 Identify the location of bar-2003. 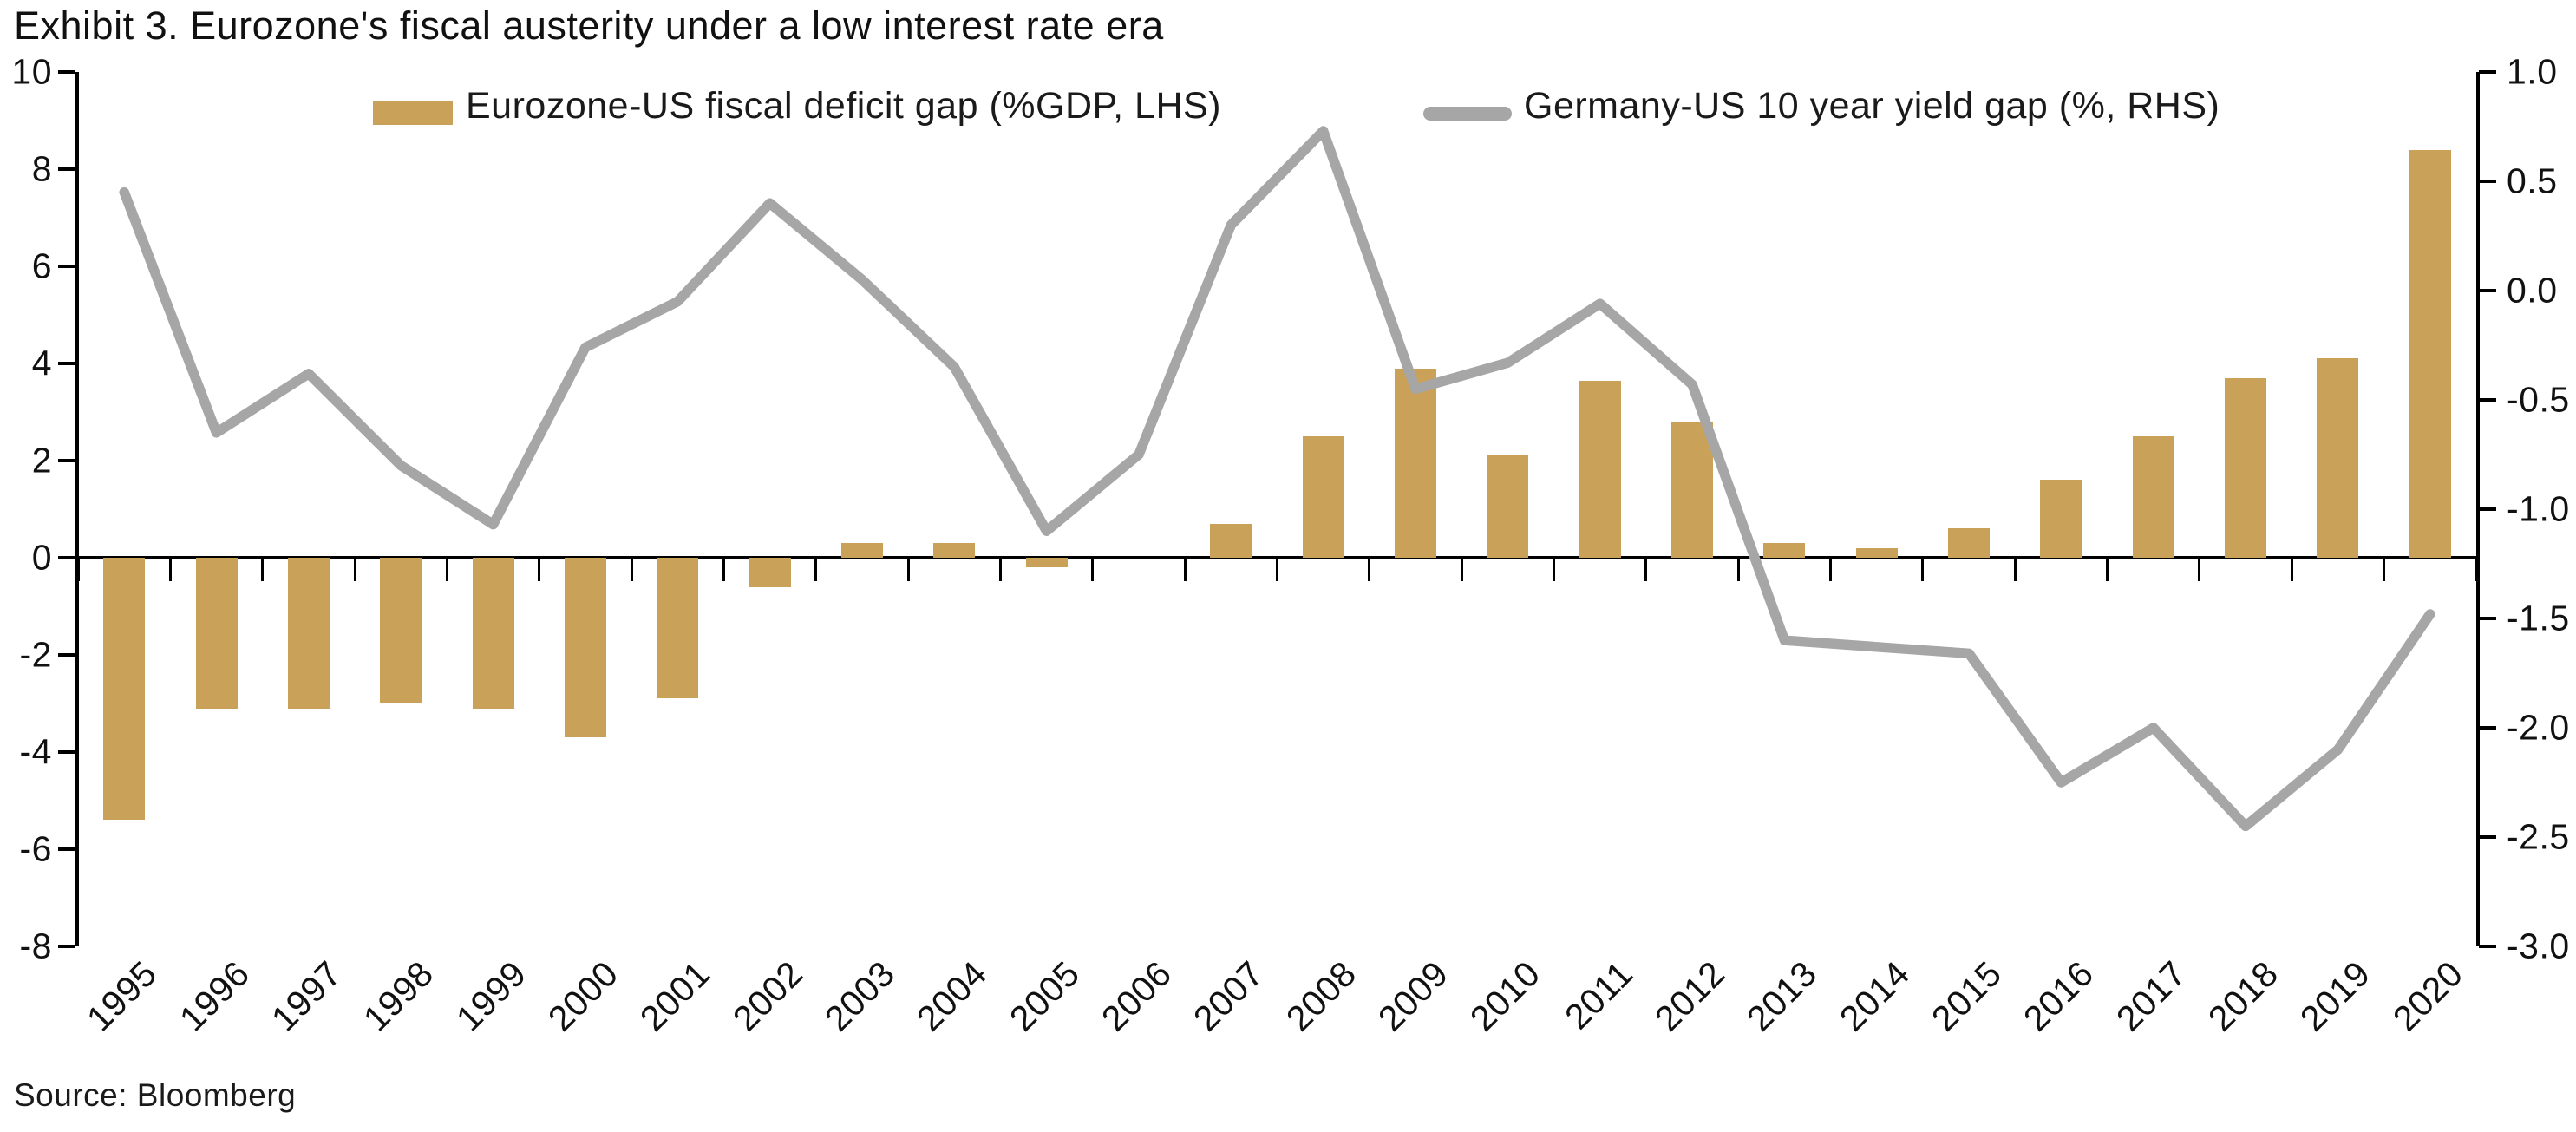
(861, 550).